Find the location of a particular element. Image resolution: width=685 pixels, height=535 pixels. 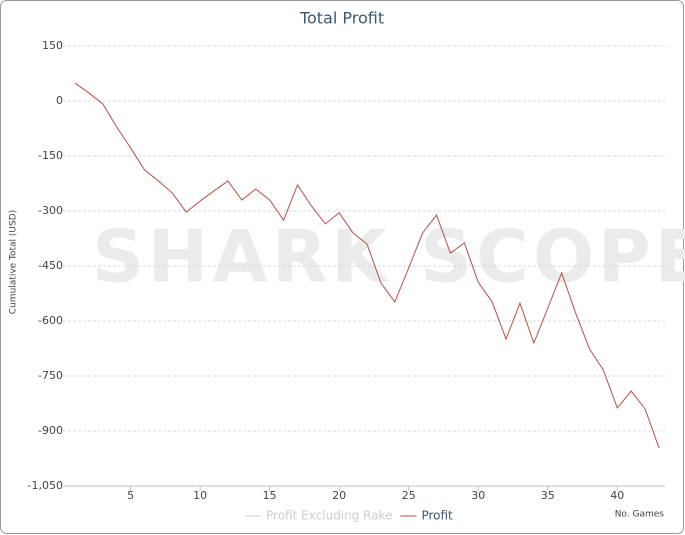

y-axis-label: Cumulative Total (USD) is located at coordinates (14, 262).